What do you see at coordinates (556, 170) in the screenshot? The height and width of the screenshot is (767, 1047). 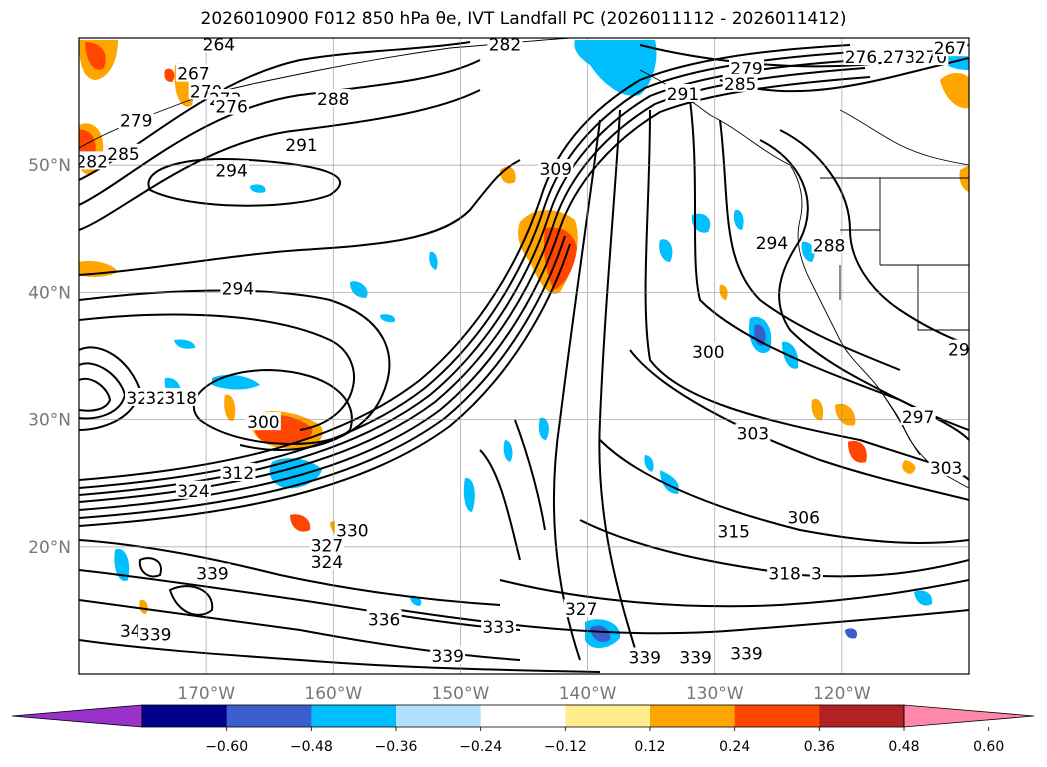 I see `contour-label: 309` at bounding box center [556, 170].